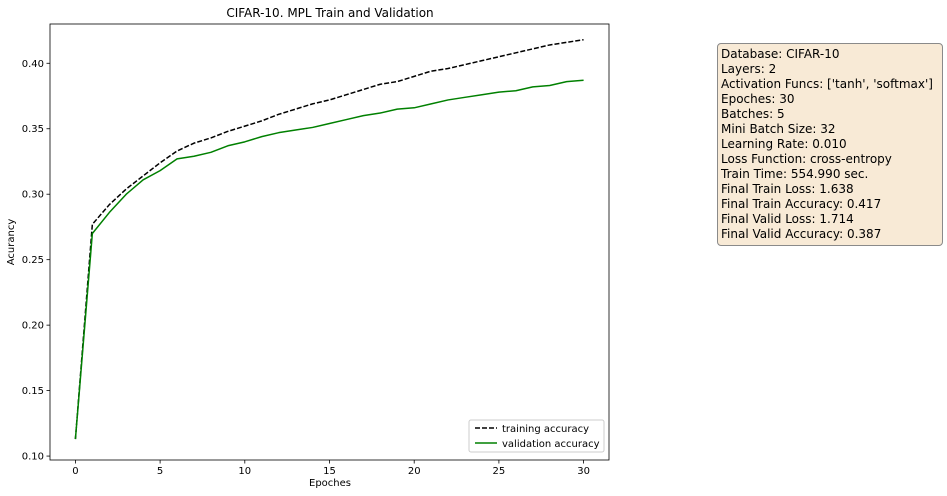 This screenshot has width=947, height=496. I want to click on chart-title: CIFAR-10. MPL Train and Validation, so click(329, 13).